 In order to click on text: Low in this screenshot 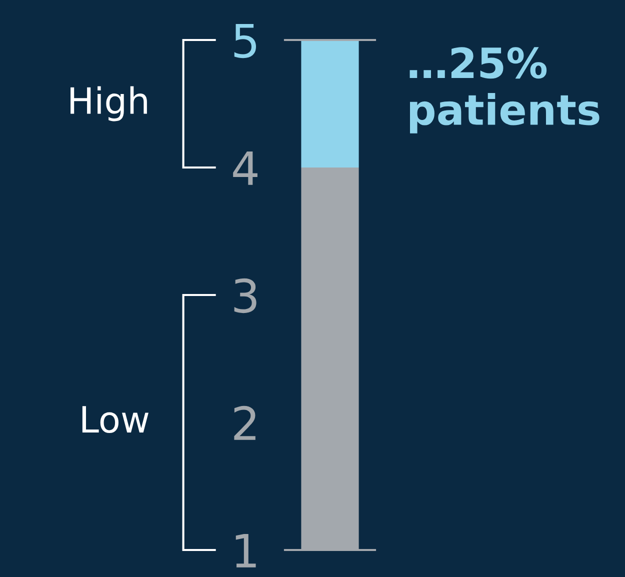, I will do `click(115, 419)`.